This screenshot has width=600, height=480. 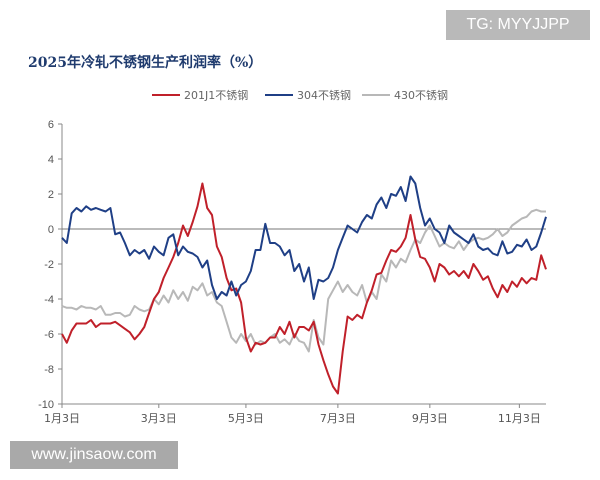 I want to click on x-tick-label: 9月3日, so click(x=430, y=418).